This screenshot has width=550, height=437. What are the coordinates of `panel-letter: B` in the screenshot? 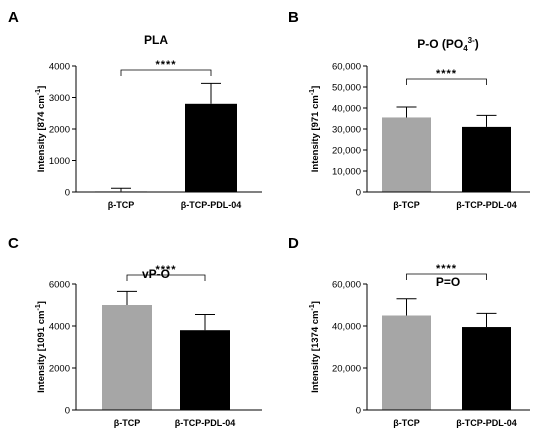 It's located at (293, 17).